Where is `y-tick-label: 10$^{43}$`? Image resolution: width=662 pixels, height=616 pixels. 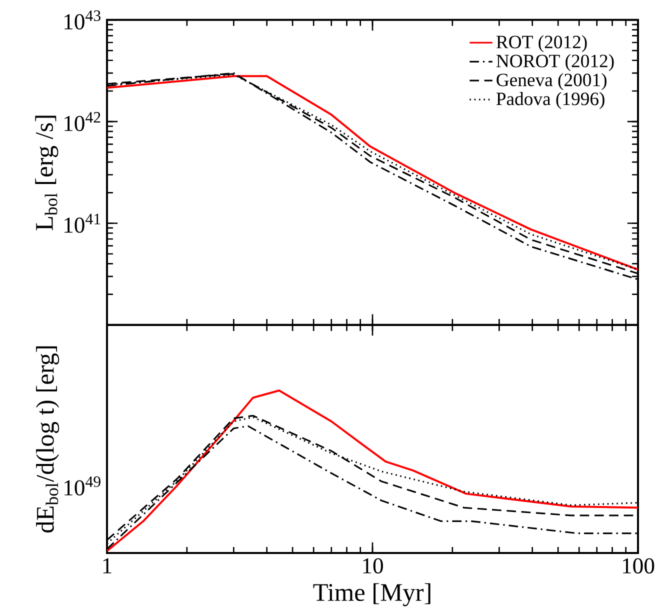 y-tick-label: 10$^{43}$ is located at coordinates (82, 20).